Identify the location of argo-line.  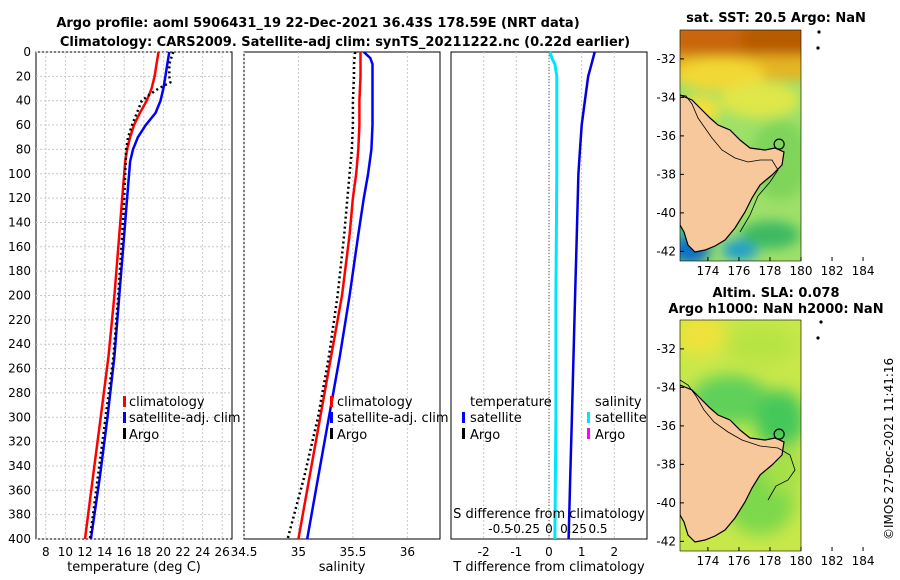
(131, 295).